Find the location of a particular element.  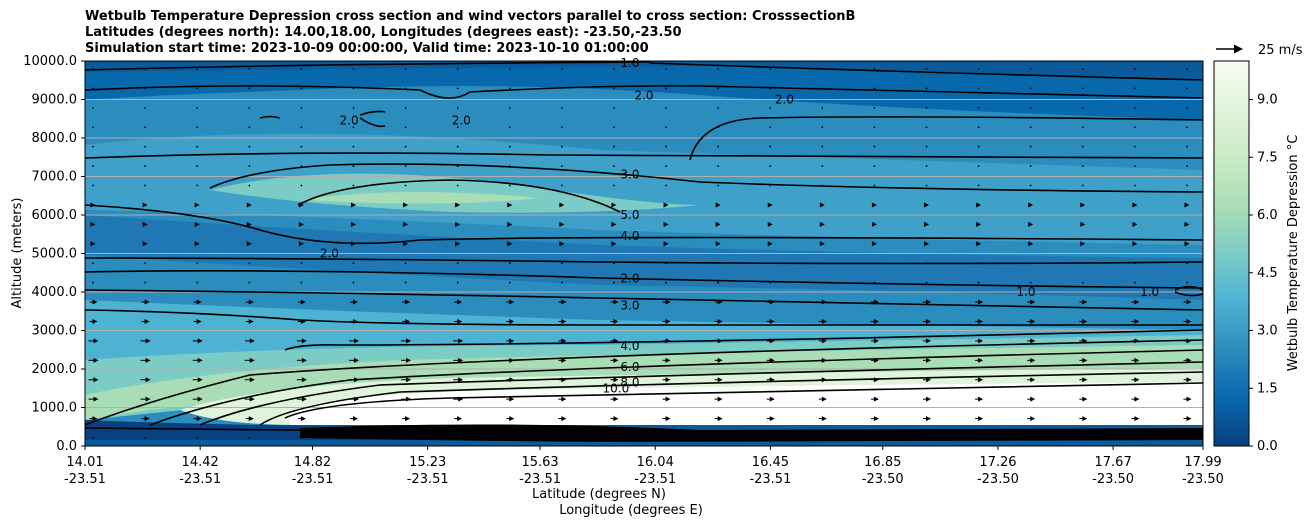

contour-label: 2.0 is located at coordinates (329, 254).